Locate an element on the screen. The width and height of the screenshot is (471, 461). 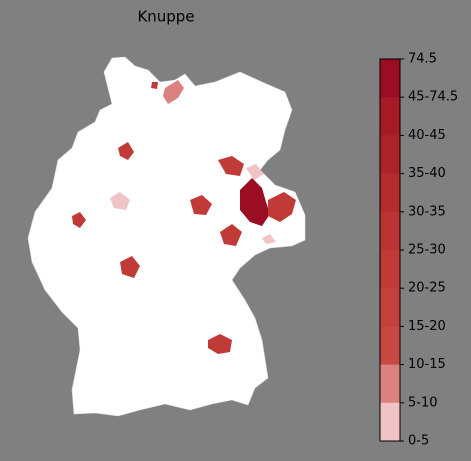
colorbar-label: 25-30 is located at coordinates (427, 250).